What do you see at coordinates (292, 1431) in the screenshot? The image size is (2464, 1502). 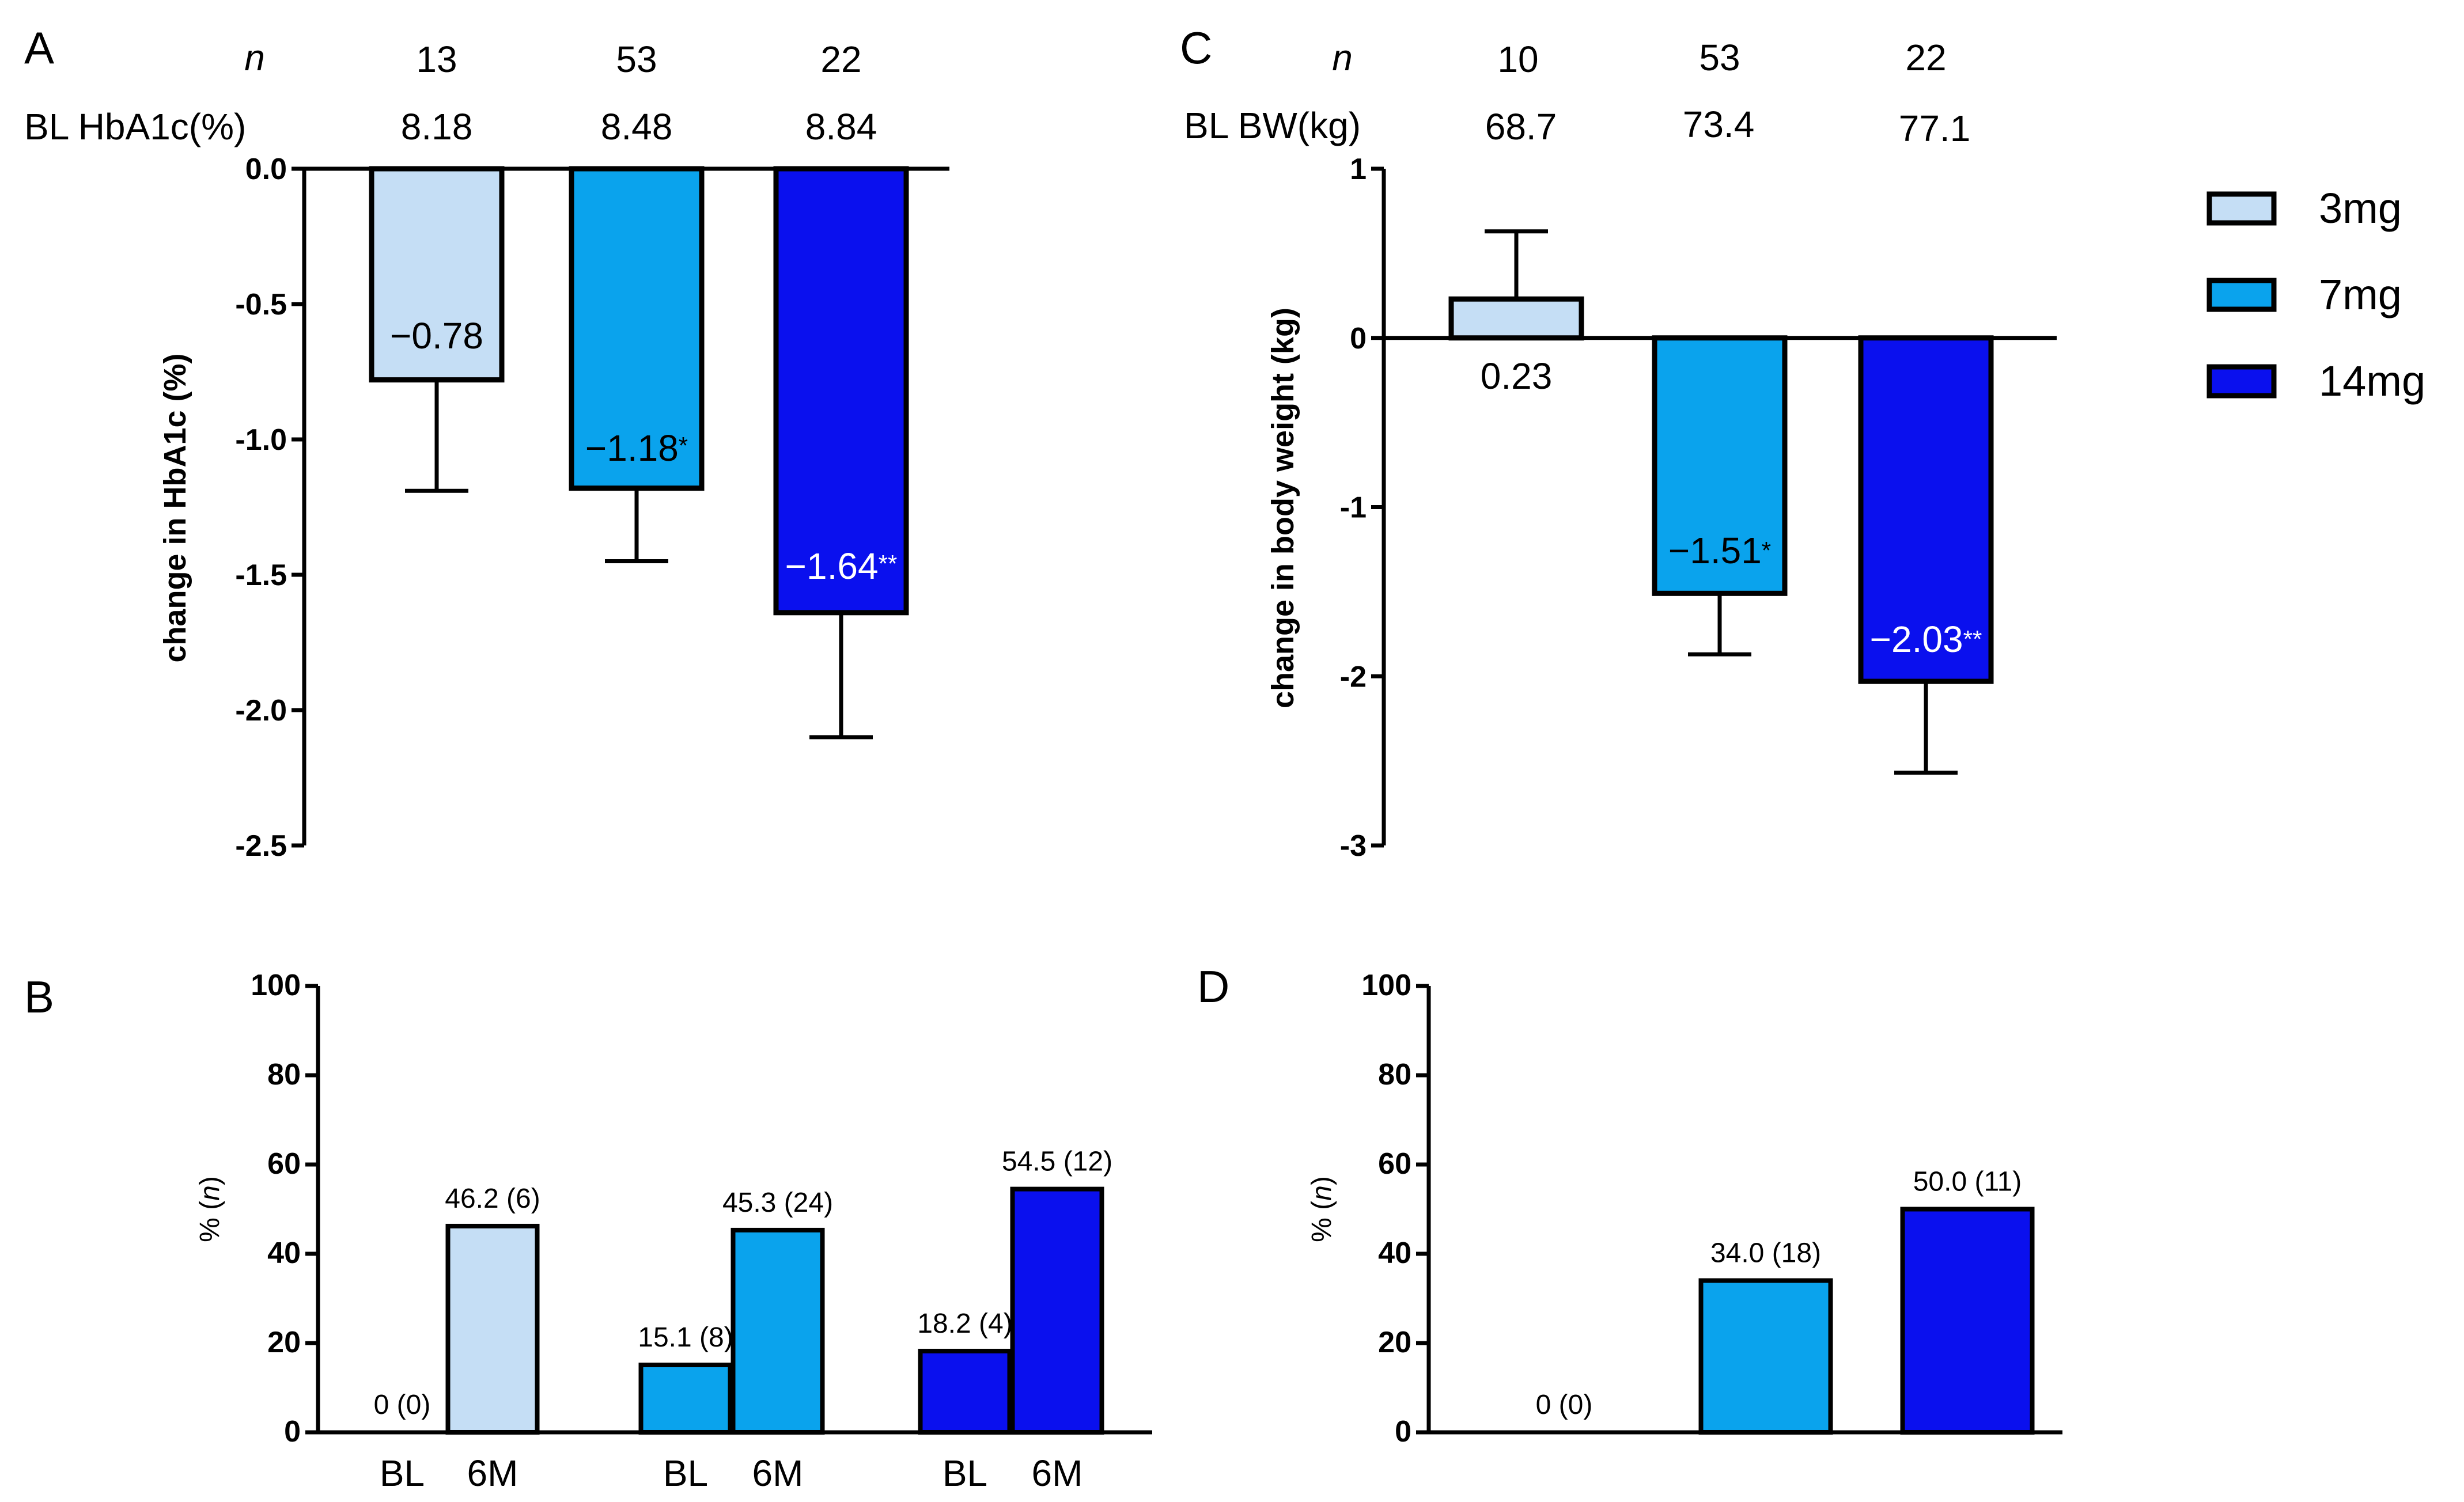 I see `y-tick-label-b: 0` at bounding box center [292, 1431].